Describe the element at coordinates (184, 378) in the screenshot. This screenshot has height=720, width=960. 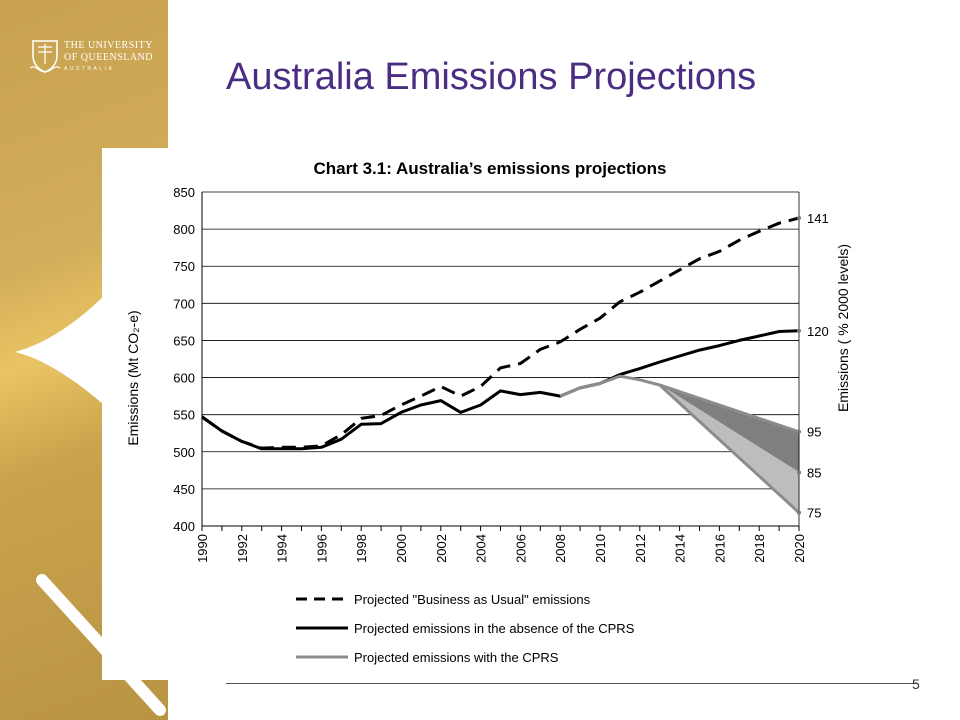
I see `y-tick-label: 600` at that location.